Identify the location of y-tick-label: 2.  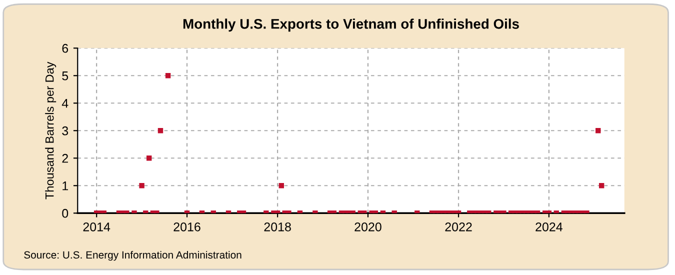
(65, 158).